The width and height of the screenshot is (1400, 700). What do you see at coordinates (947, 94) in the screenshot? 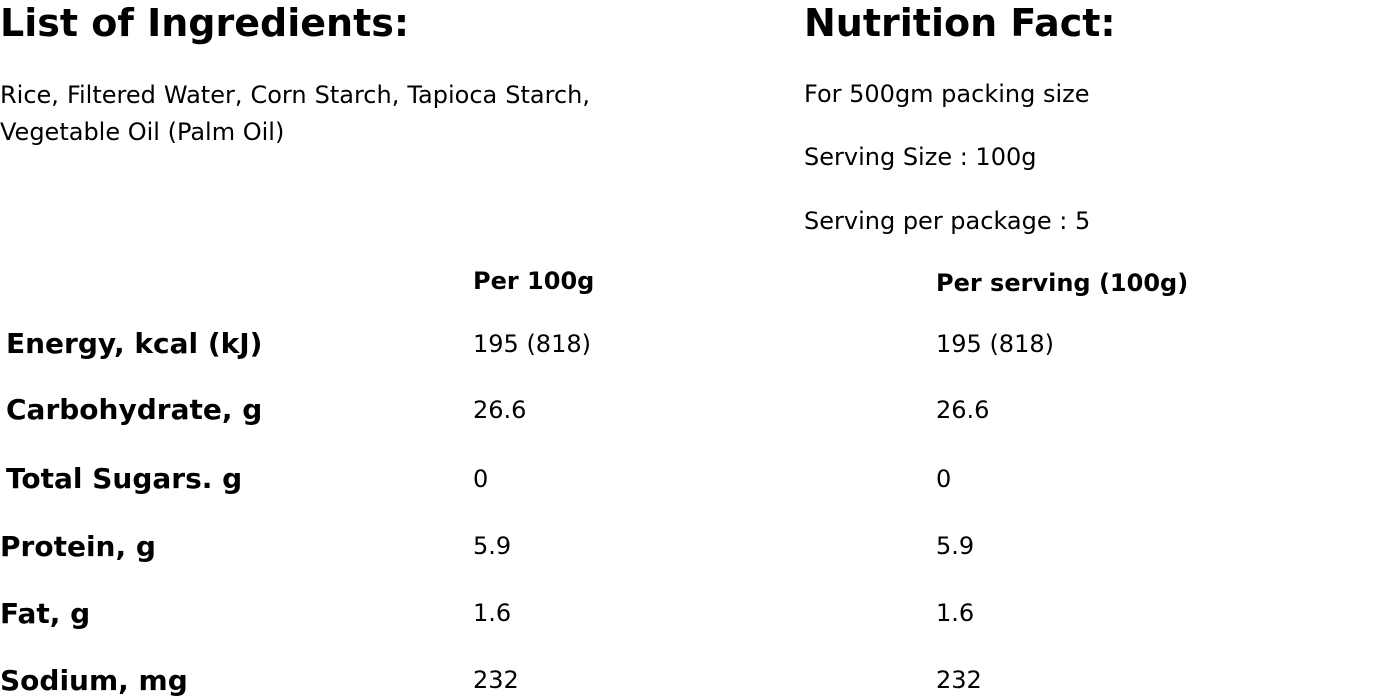
I see `packing-size-text: For 500gm packing size` at bounding box center [947, 94].